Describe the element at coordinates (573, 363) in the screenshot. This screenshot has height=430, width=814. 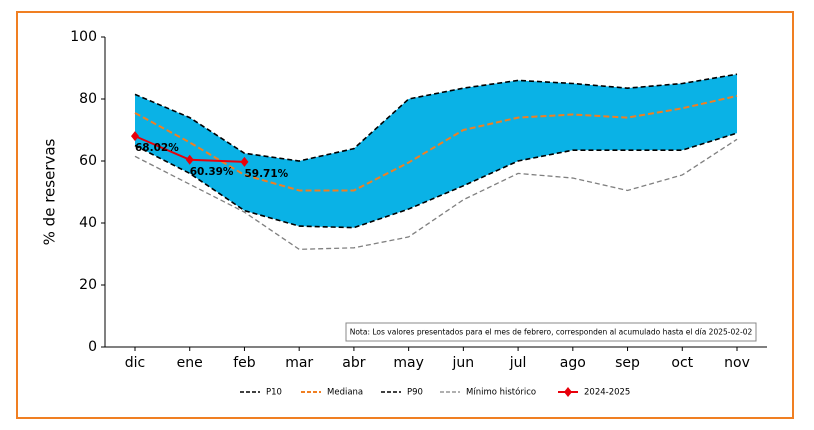
I see `x-tick-label: ago` at that location.